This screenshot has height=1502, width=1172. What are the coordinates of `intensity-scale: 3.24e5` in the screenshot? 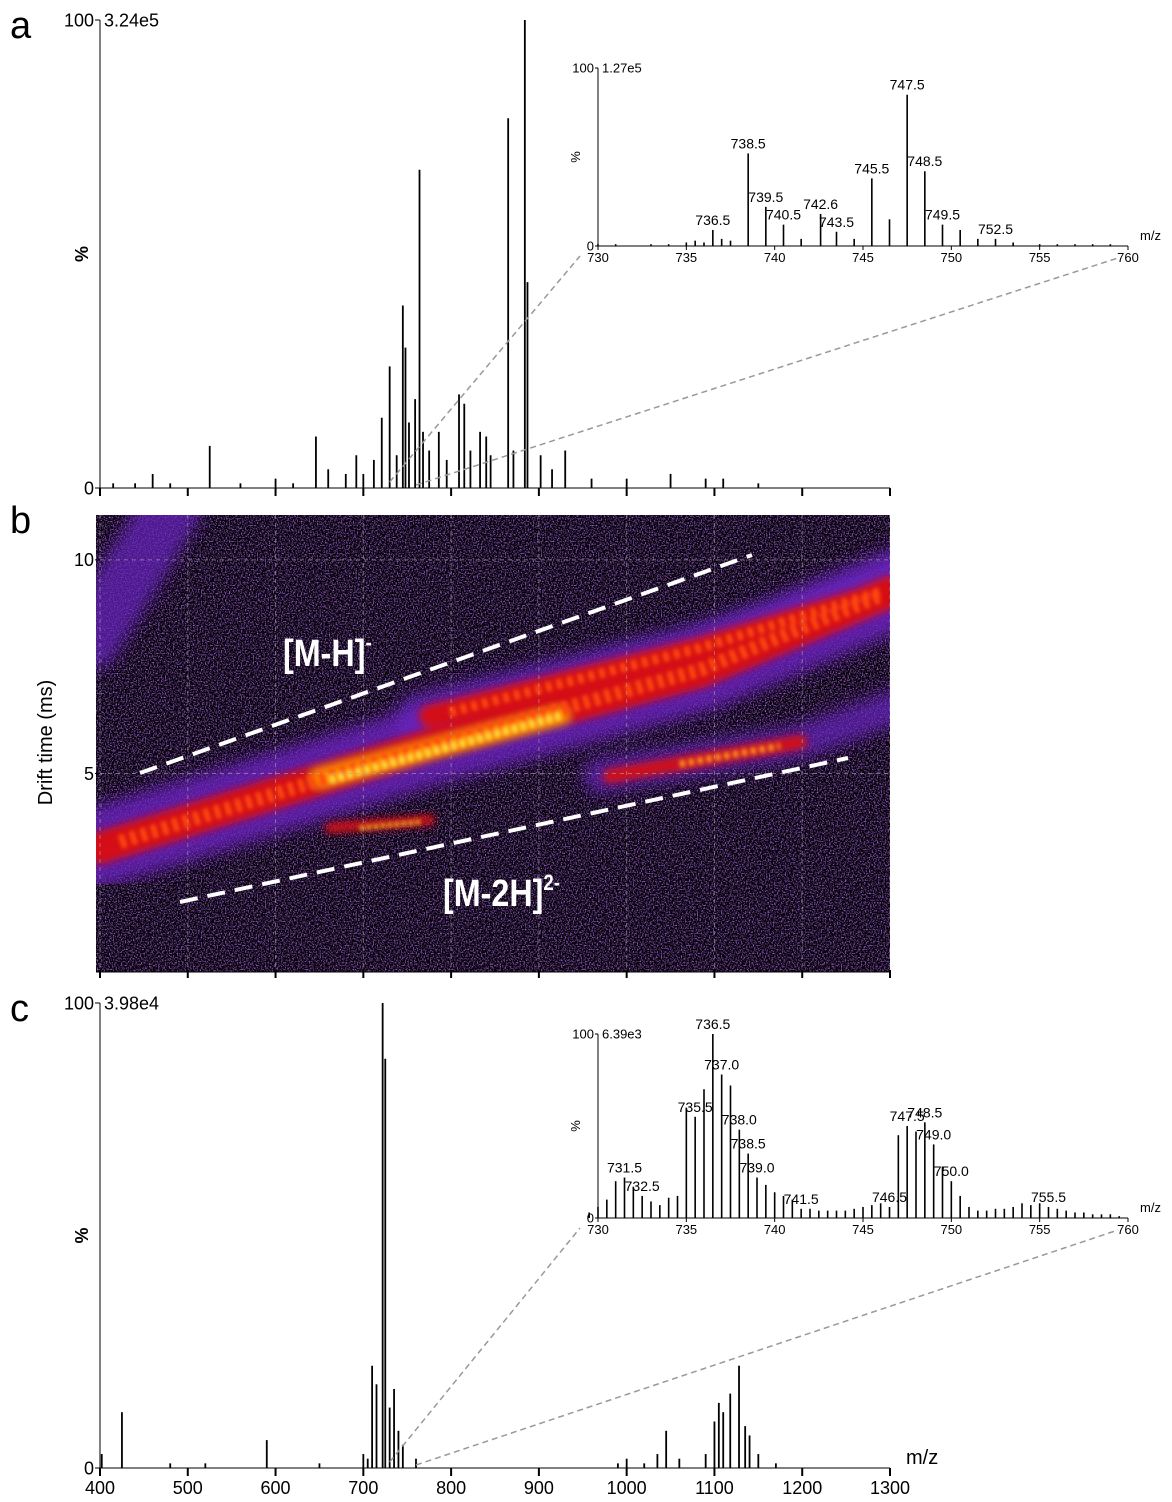 It's located at (131, 20).